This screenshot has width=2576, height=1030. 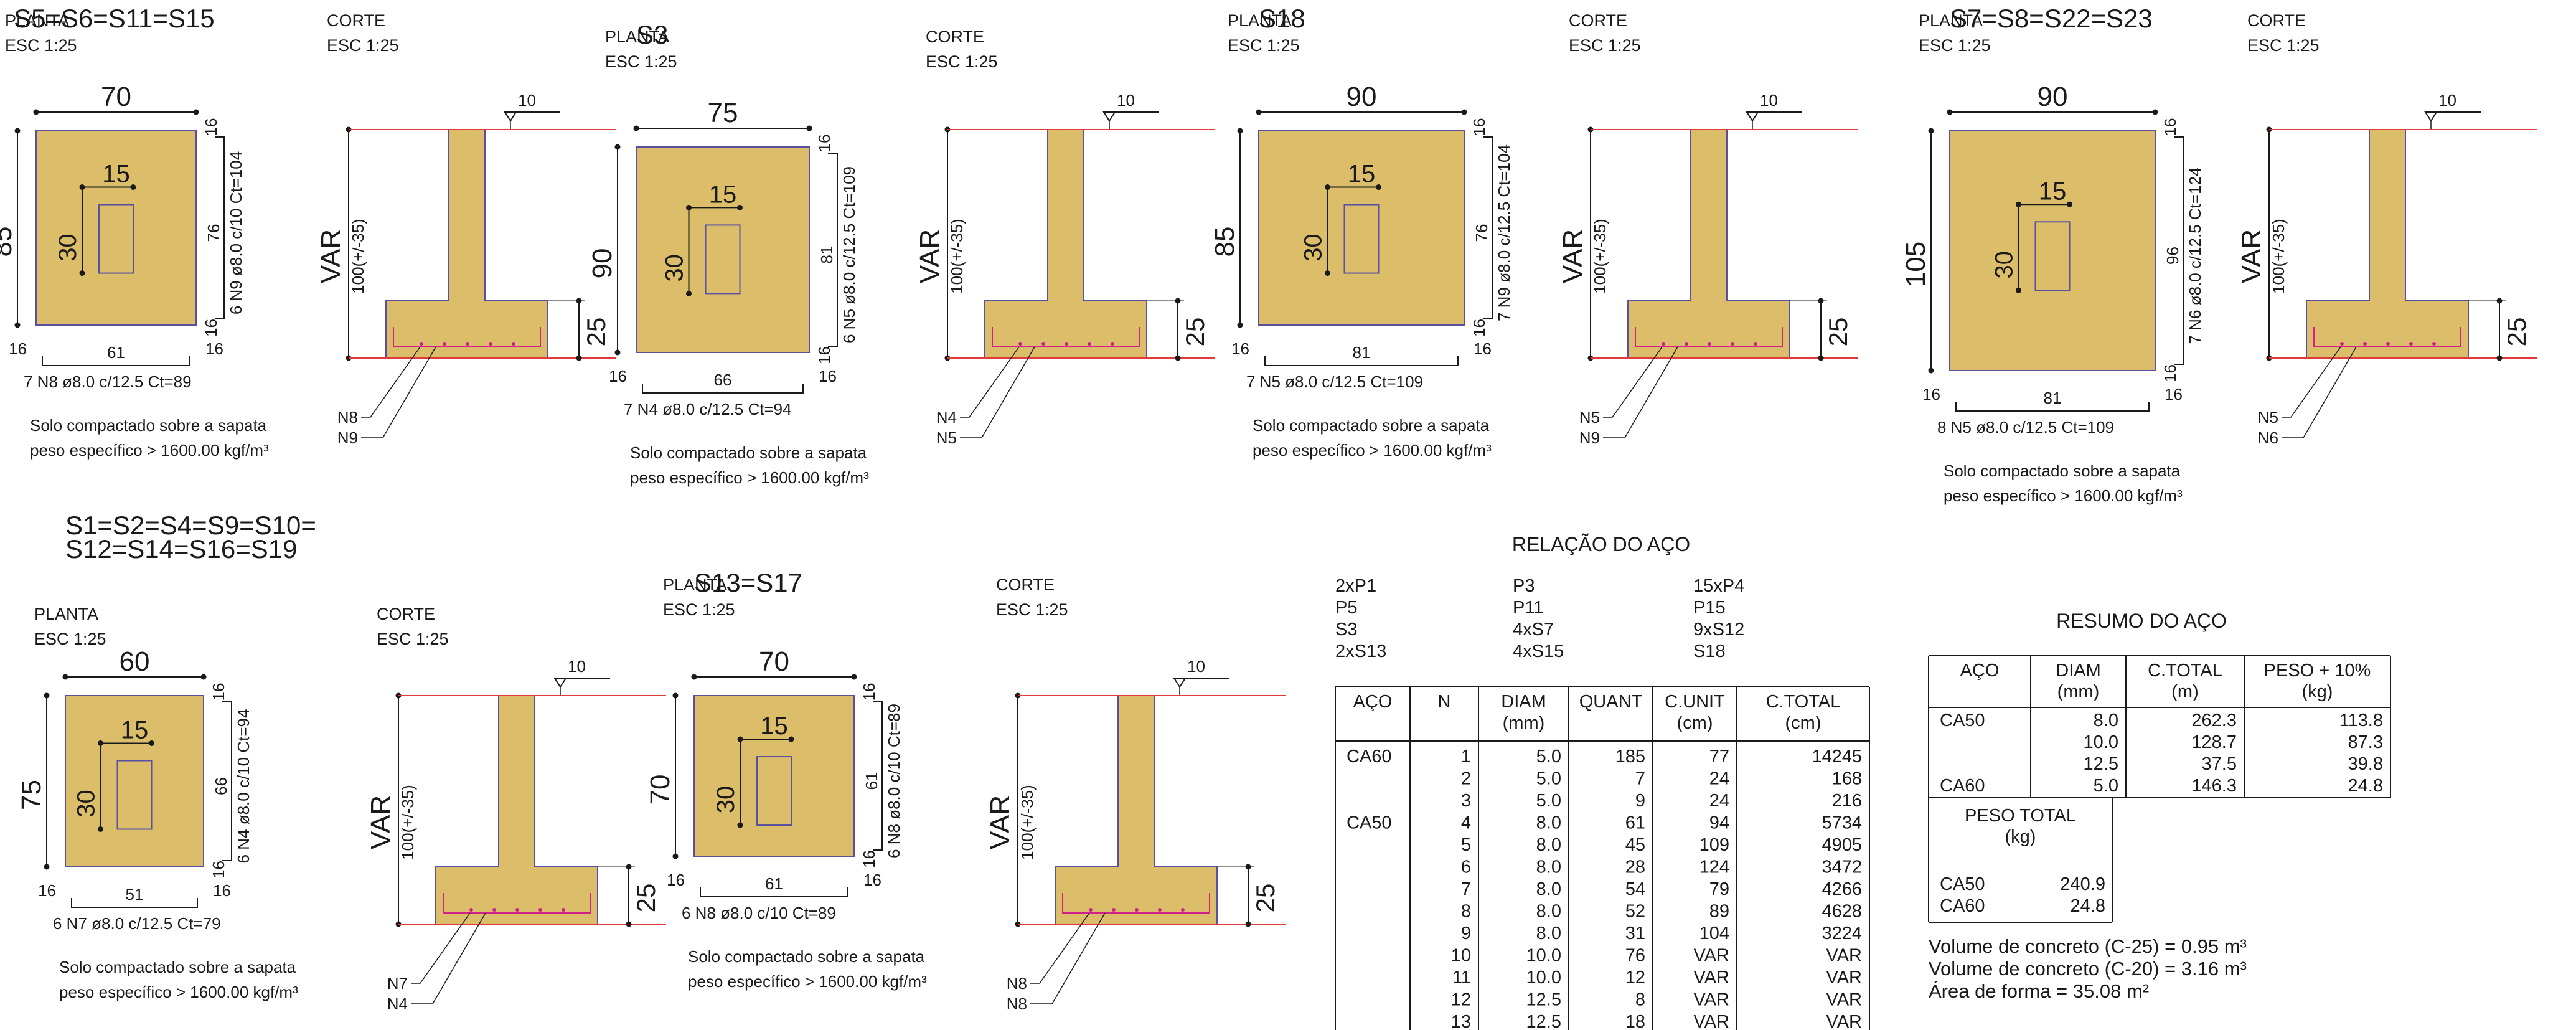 What do you see at coordinates (1847, 801) in the screenshot?
I see `relacao-cell: 216` at bounding box center [1847, 801].